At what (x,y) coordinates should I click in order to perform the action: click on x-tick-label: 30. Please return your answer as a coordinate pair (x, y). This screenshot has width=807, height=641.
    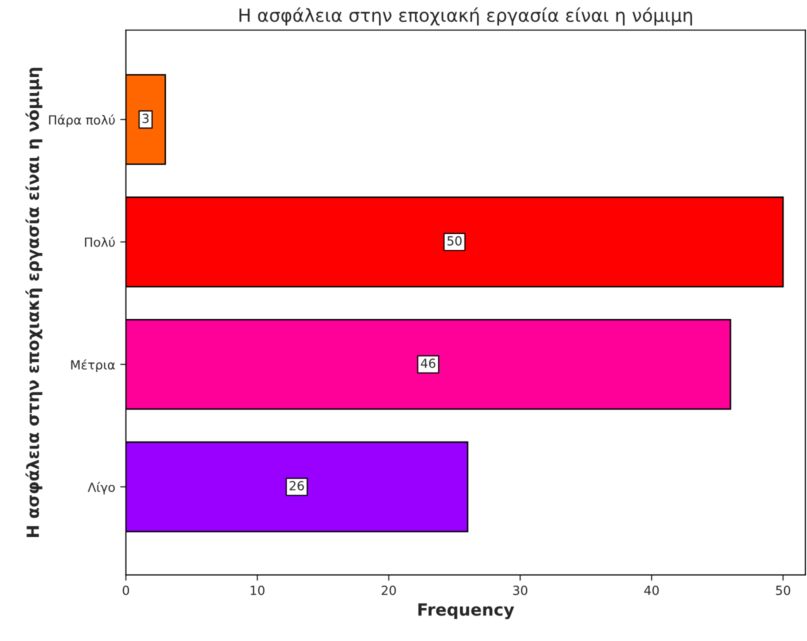
    Looking at the image, I should click on (520, 591).